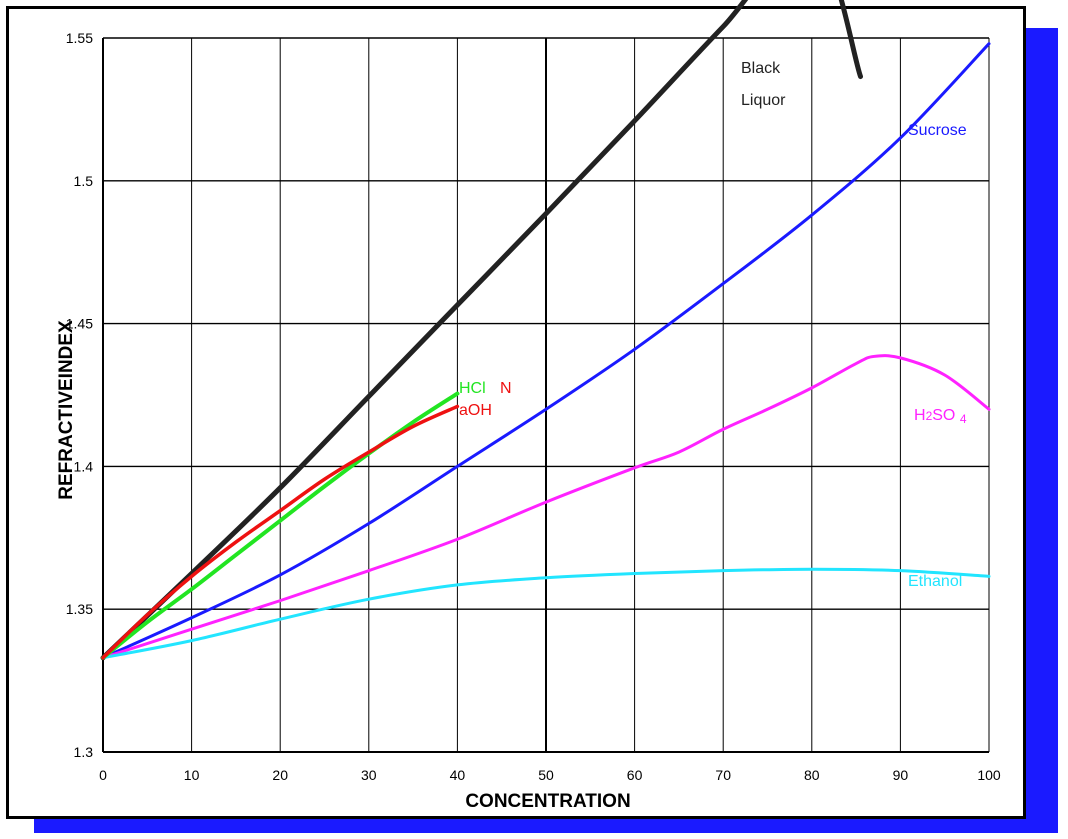  What do you see at coordinates (723, 775) in the screenshot?
I see `x-tick-label: 70` at bounding box center [723, 775].